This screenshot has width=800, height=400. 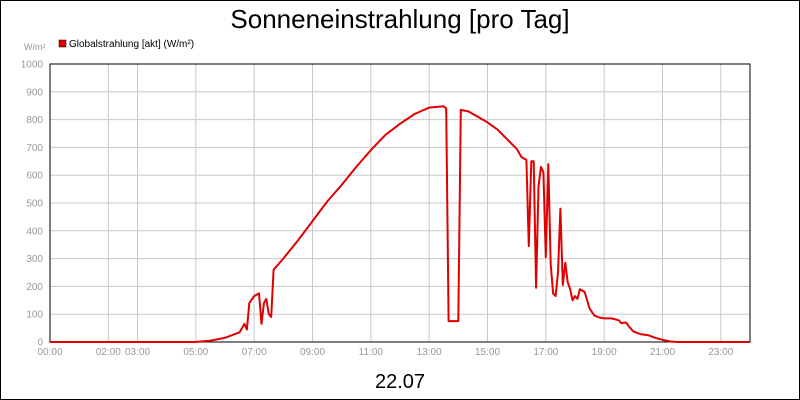 What do you see at coordinates (40, 343) in the screenshot?
I see `y-tick-label: 0` at bounding box center [40, 343].